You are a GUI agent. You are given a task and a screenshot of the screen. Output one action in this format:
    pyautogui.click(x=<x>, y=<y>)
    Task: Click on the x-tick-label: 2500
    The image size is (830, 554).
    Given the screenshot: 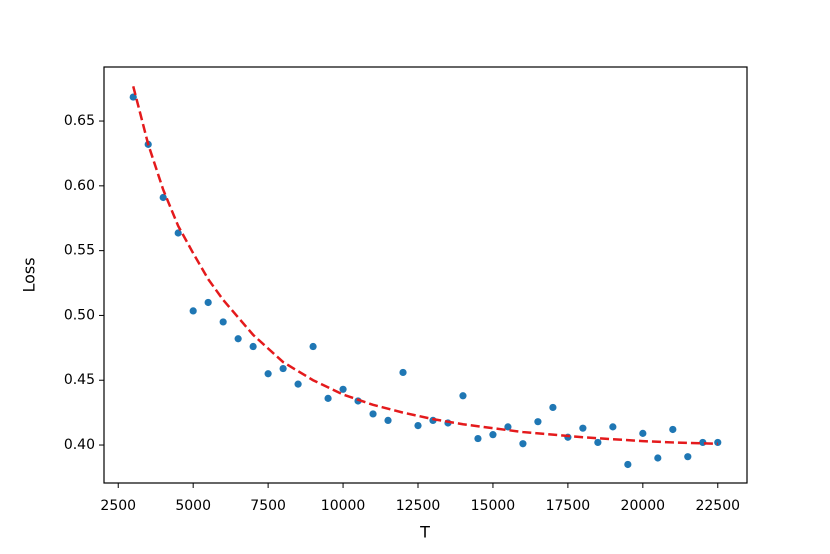 What is the action you would take?
    pyautogui.click(x=118, y=506)
    